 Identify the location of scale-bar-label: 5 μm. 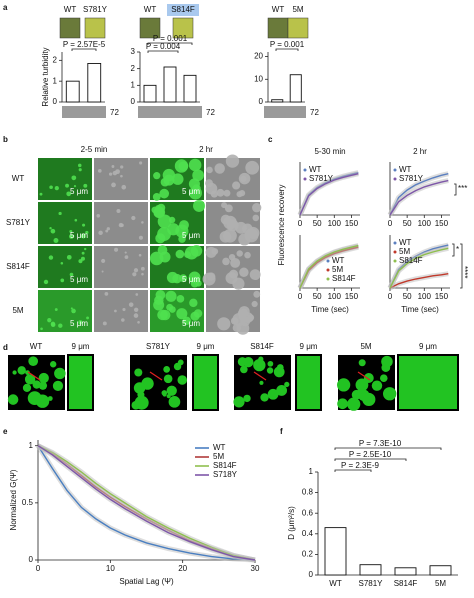
(191, 279).